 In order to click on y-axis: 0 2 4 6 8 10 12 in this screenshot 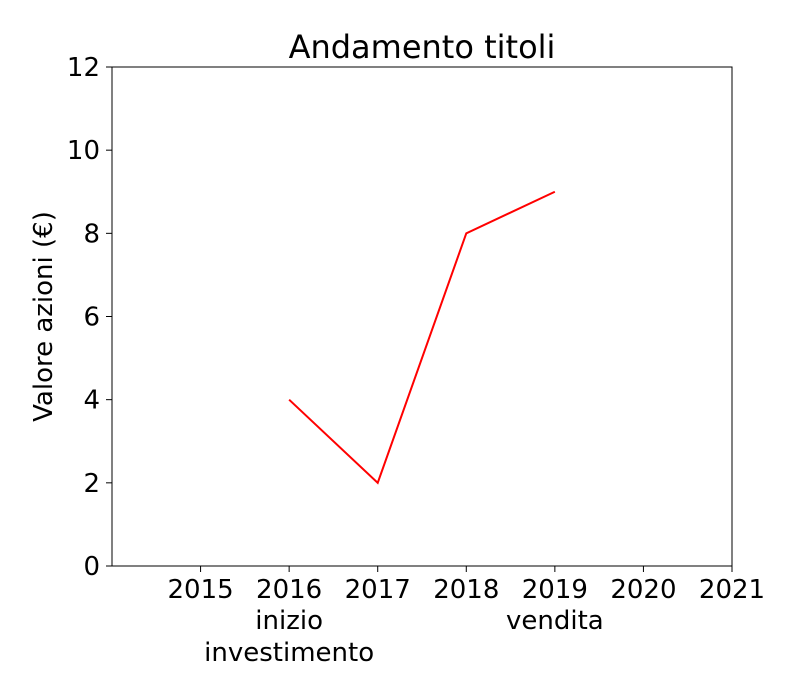, I will do `click(89, 317)`.